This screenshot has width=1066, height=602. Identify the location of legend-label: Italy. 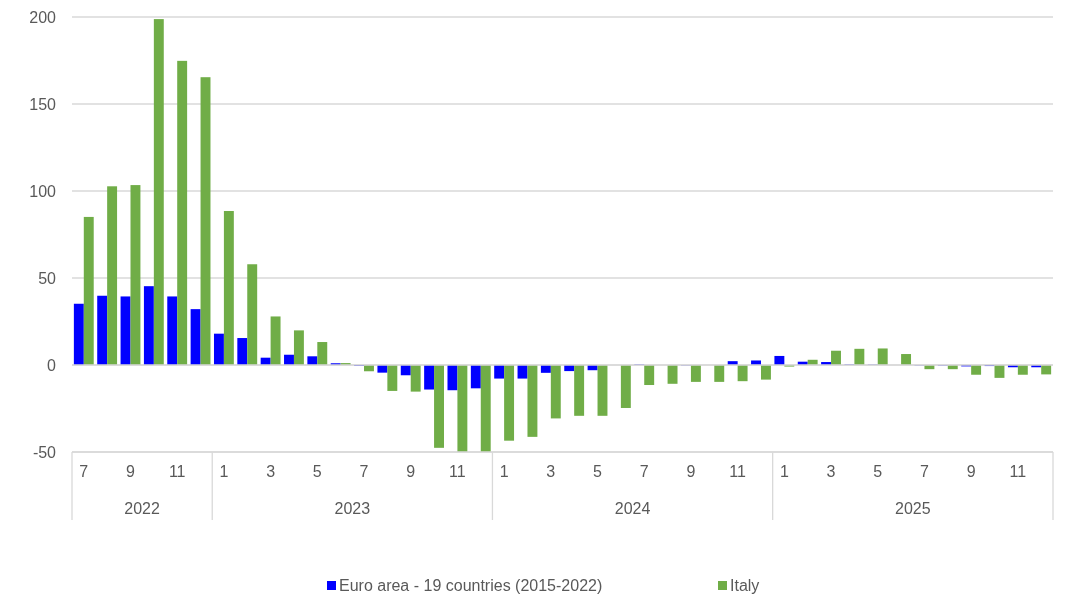
(745, 585).